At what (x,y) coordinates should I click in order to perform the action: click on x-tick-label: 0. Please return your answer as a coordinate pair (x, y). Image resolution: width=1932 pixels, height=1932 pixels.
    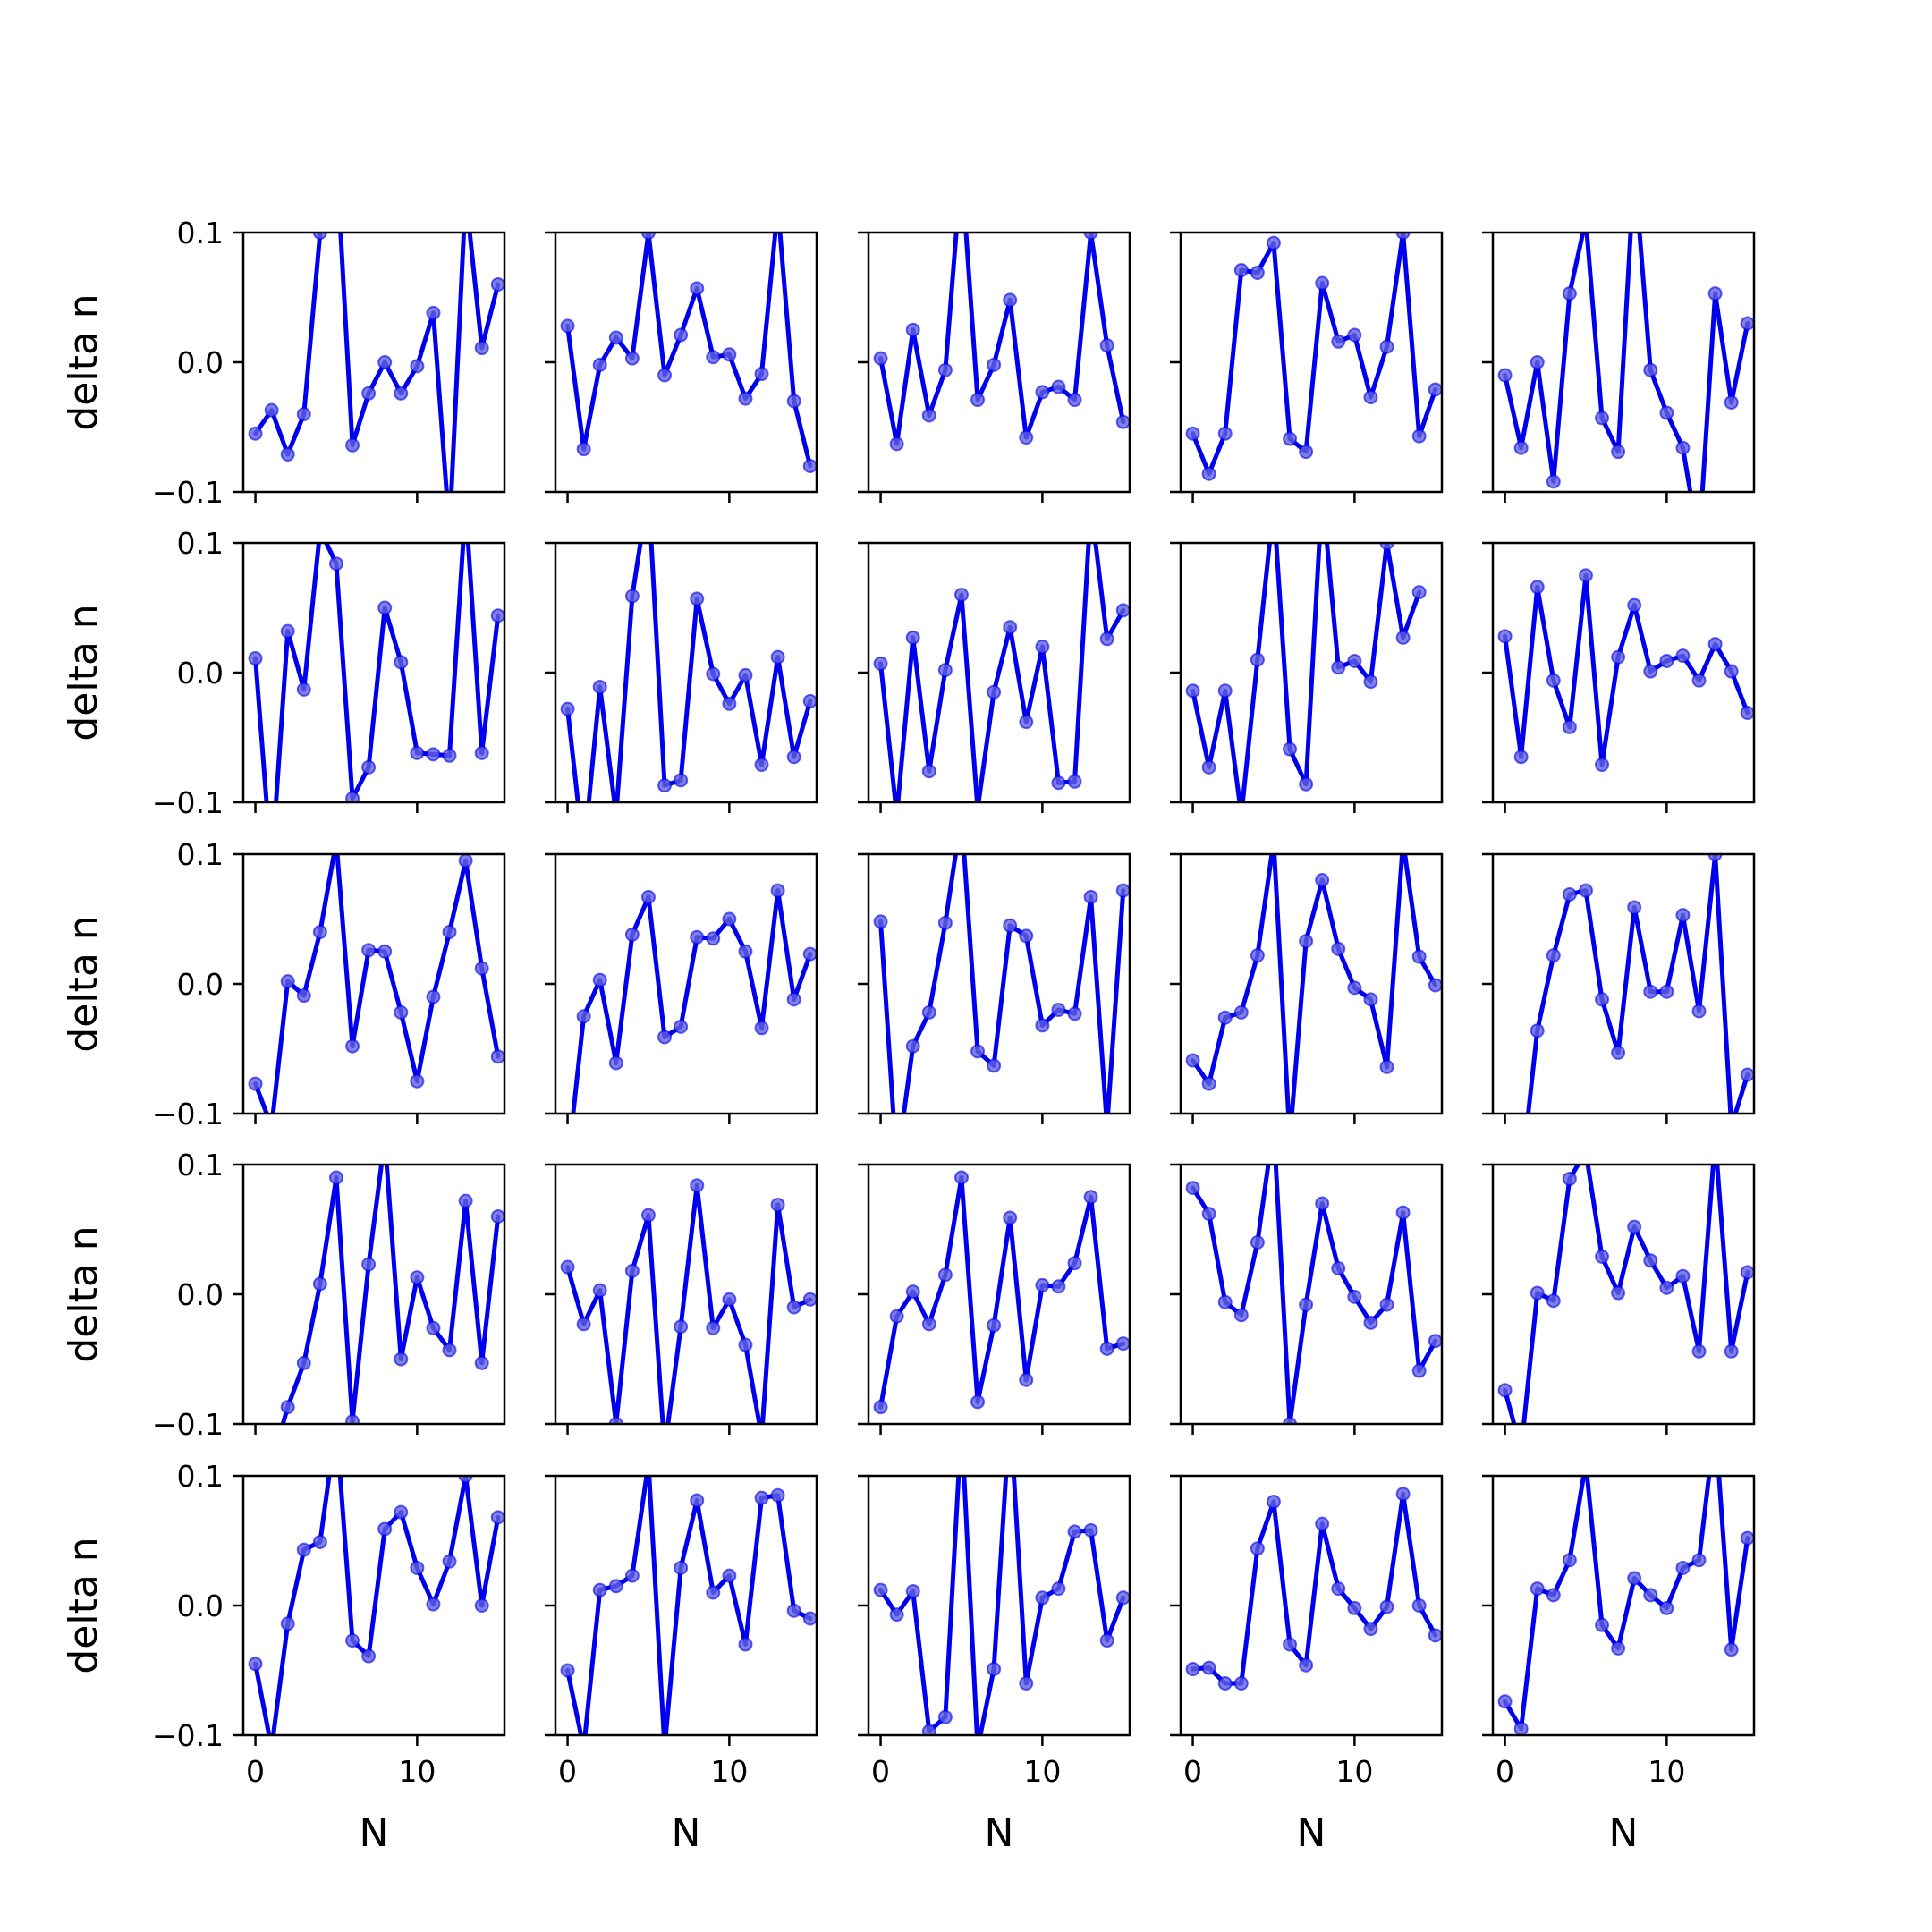
    Looking at the image, I should click on (255, 1771).